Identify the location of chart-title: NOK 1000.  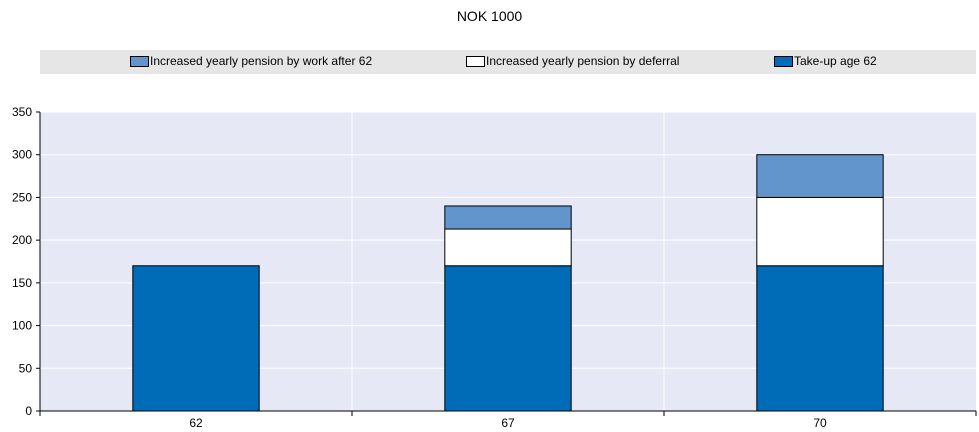
(489, 16).